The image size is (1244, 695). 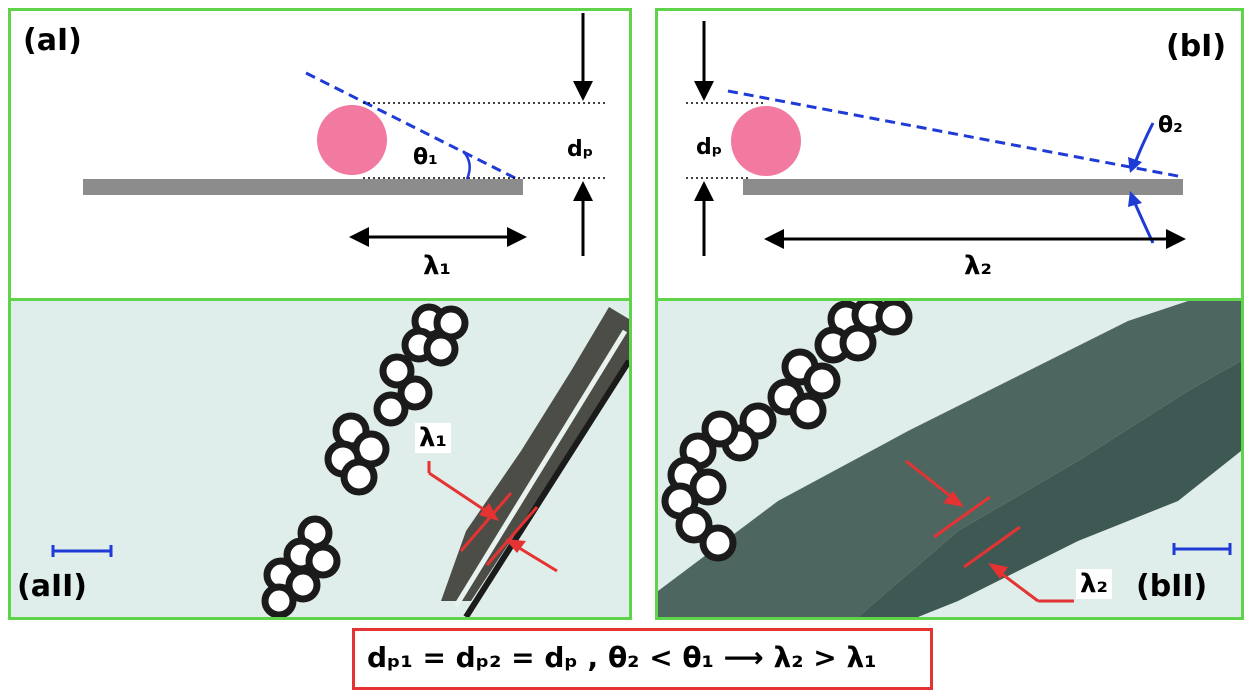 I want to click on lambda-pointer-top, so click(x=930, y=480).